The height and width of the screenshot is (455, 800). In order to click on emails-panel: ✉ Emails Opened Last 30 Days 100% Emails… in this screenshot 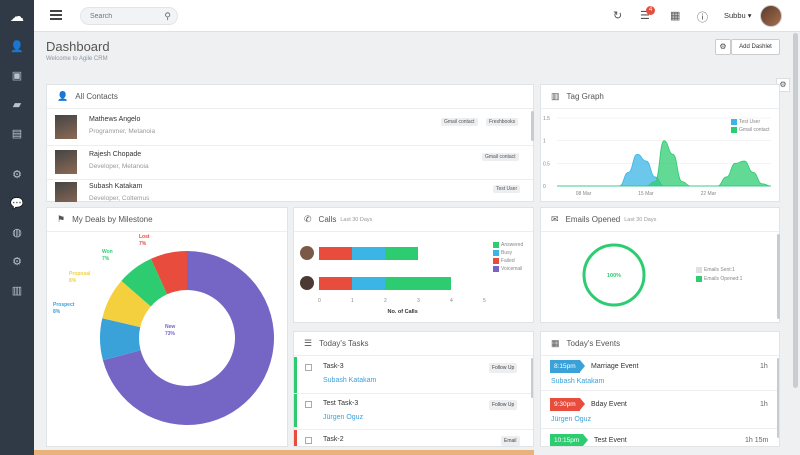, I will do `click(660, 265)`.